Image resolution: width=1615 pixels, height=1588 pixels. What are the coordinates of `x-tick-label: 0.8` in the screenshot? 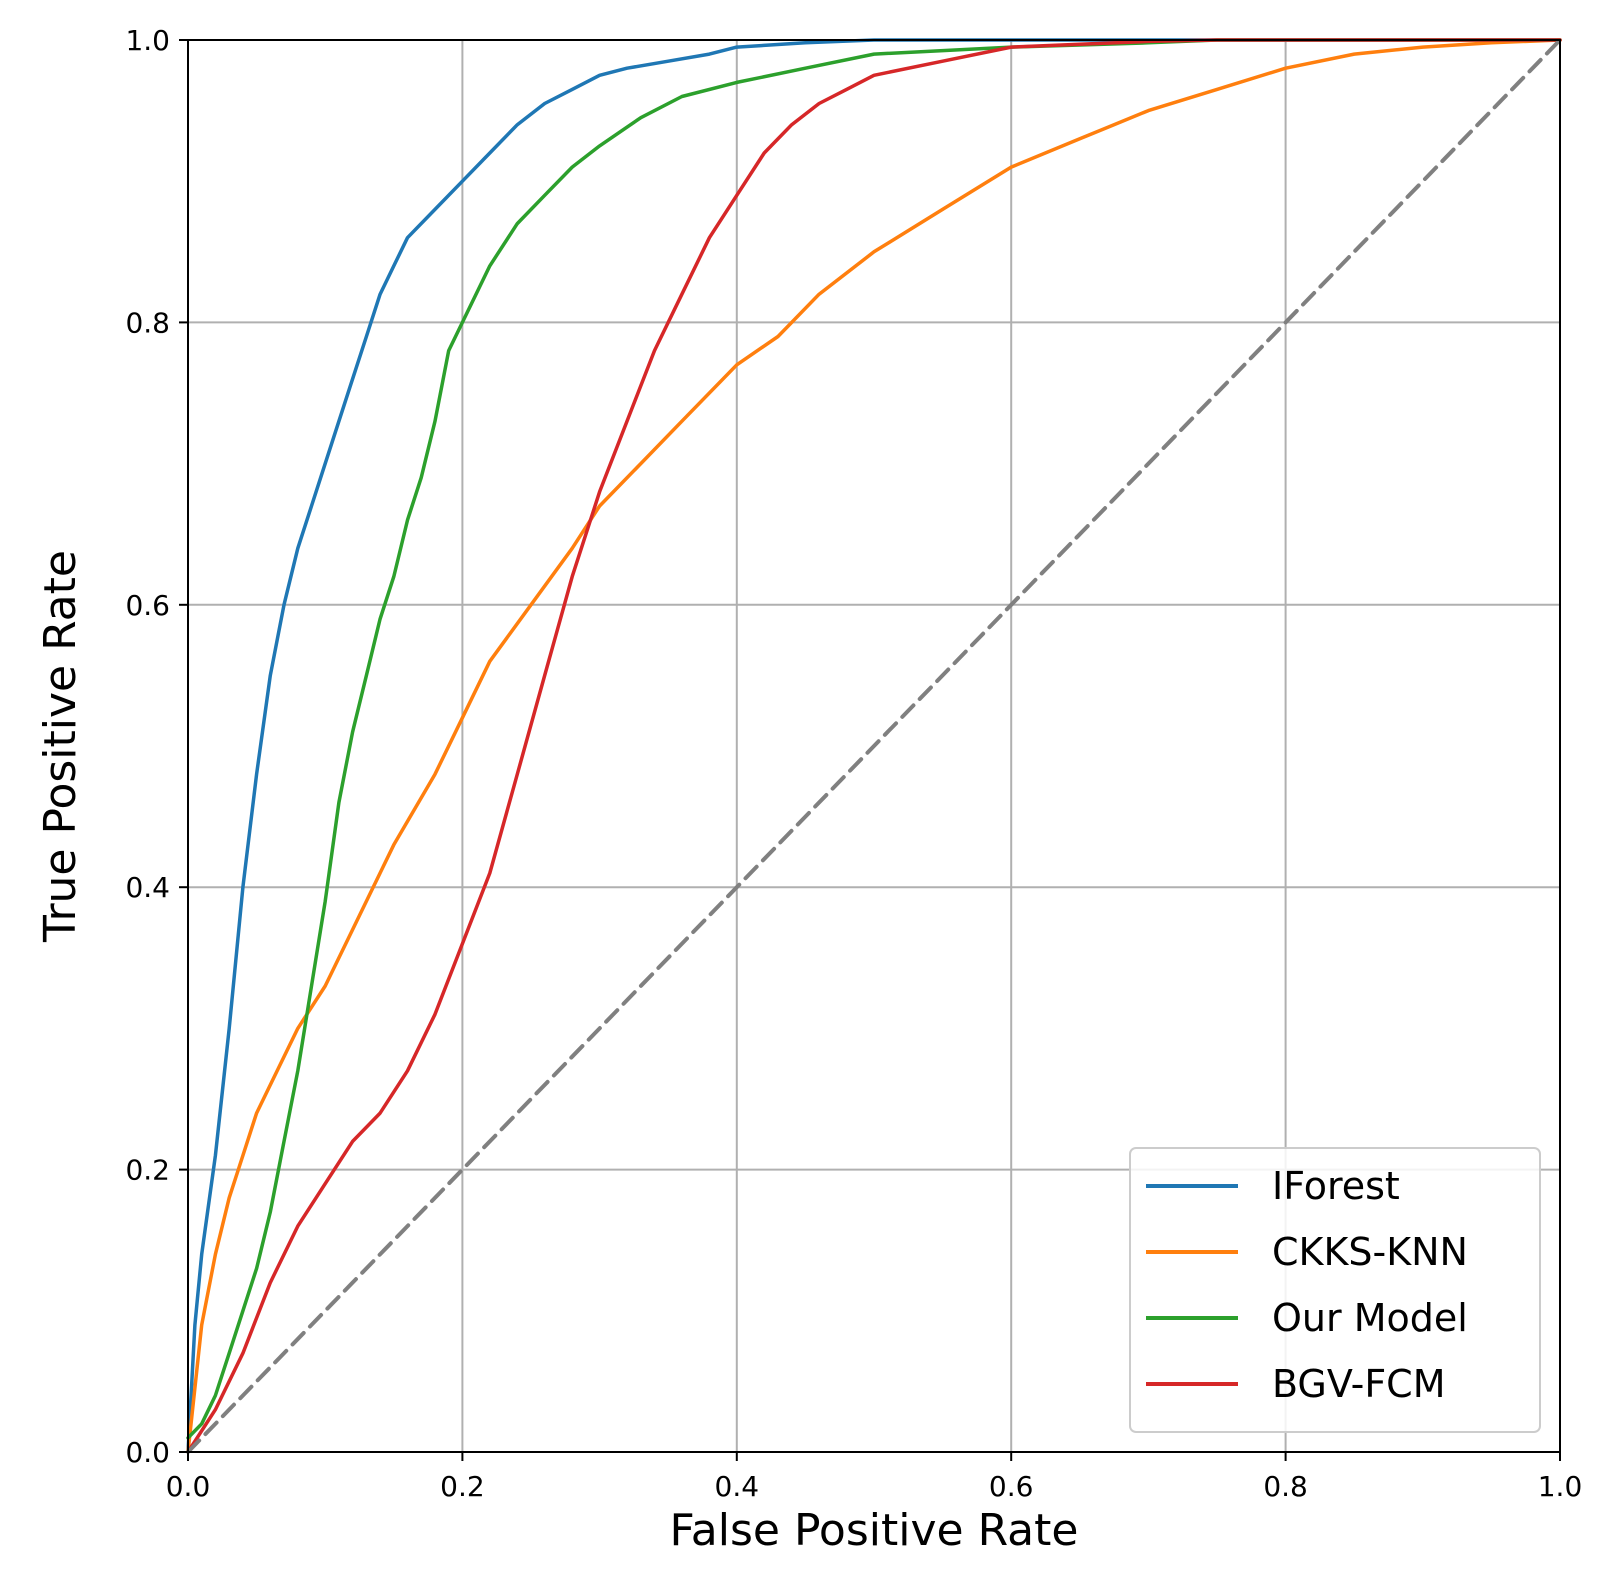 It's located at (1285, 1486).